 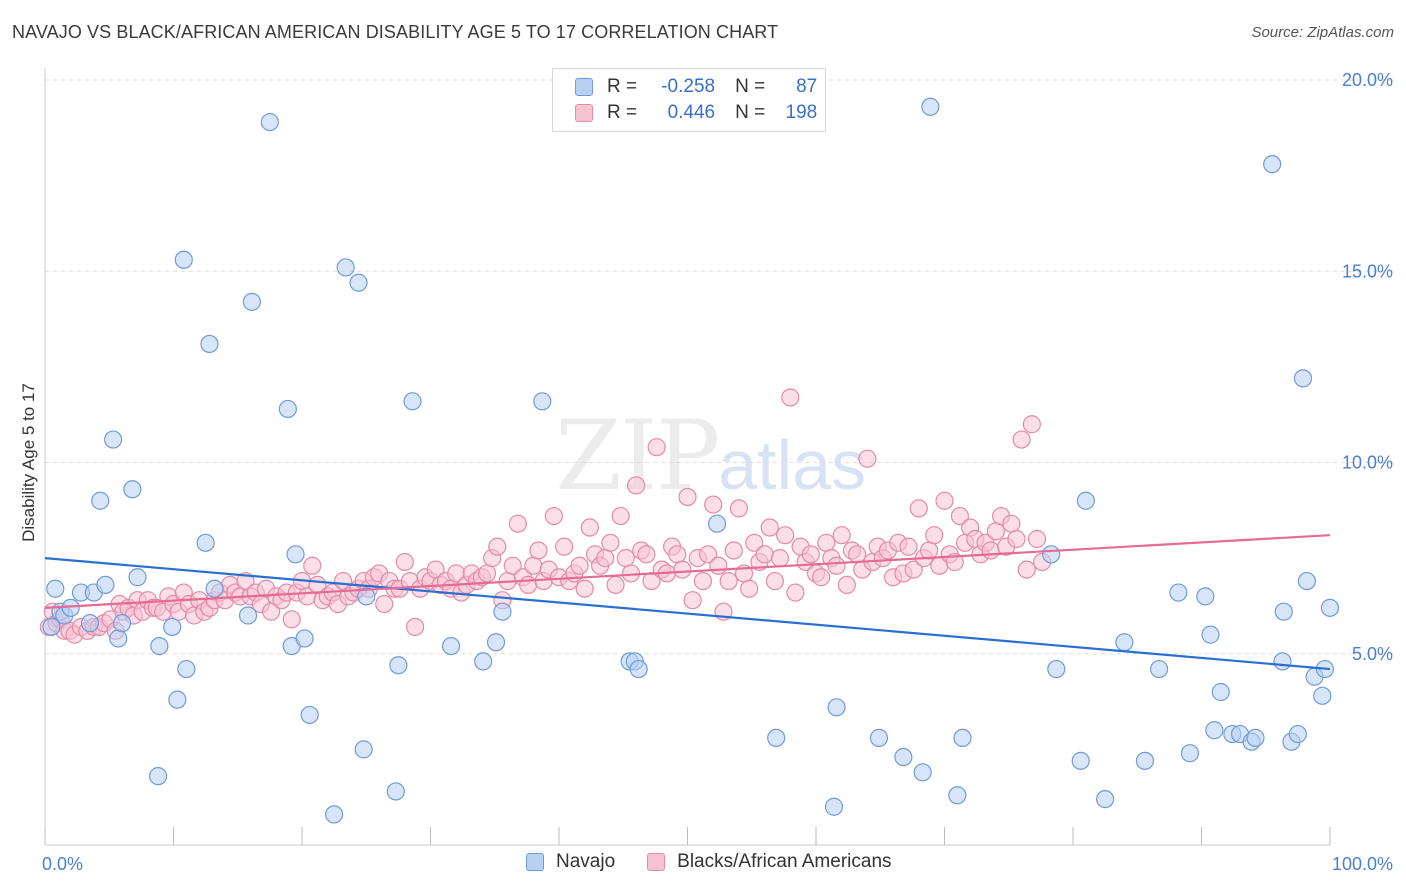 I want to click on legend-item-navajo: Navajo, so click(x=570, y=862).